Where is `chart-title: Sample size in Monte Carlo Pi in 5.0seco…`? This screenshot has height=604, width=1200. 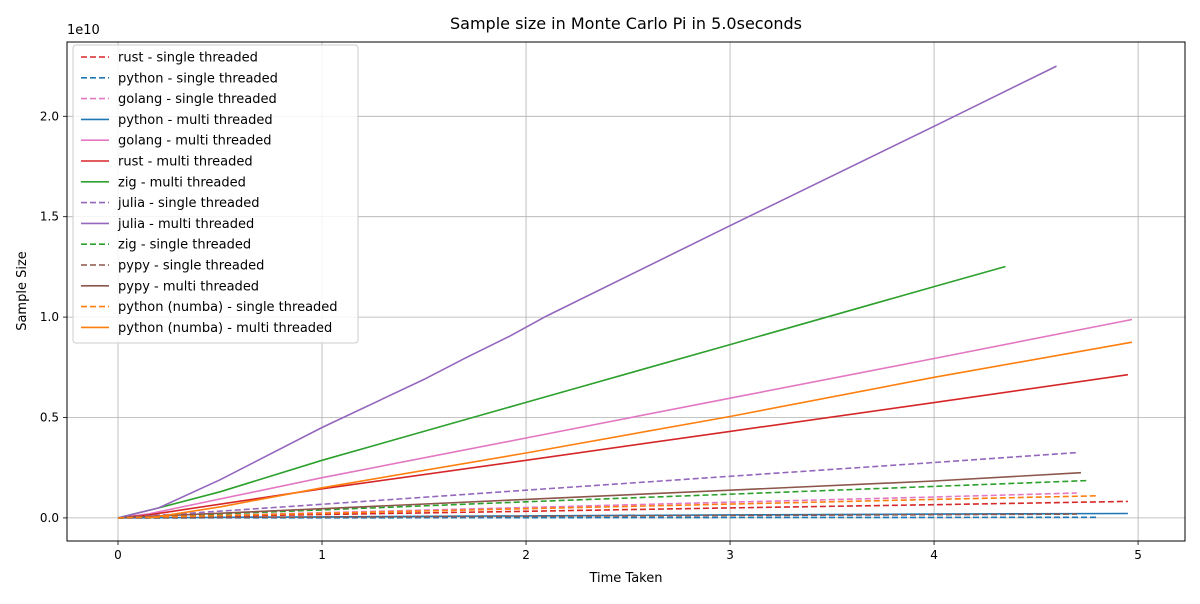
chart-title: Sample size in Monte Carlo Pi in 5.0seco… is located at coordinates (626, 23).